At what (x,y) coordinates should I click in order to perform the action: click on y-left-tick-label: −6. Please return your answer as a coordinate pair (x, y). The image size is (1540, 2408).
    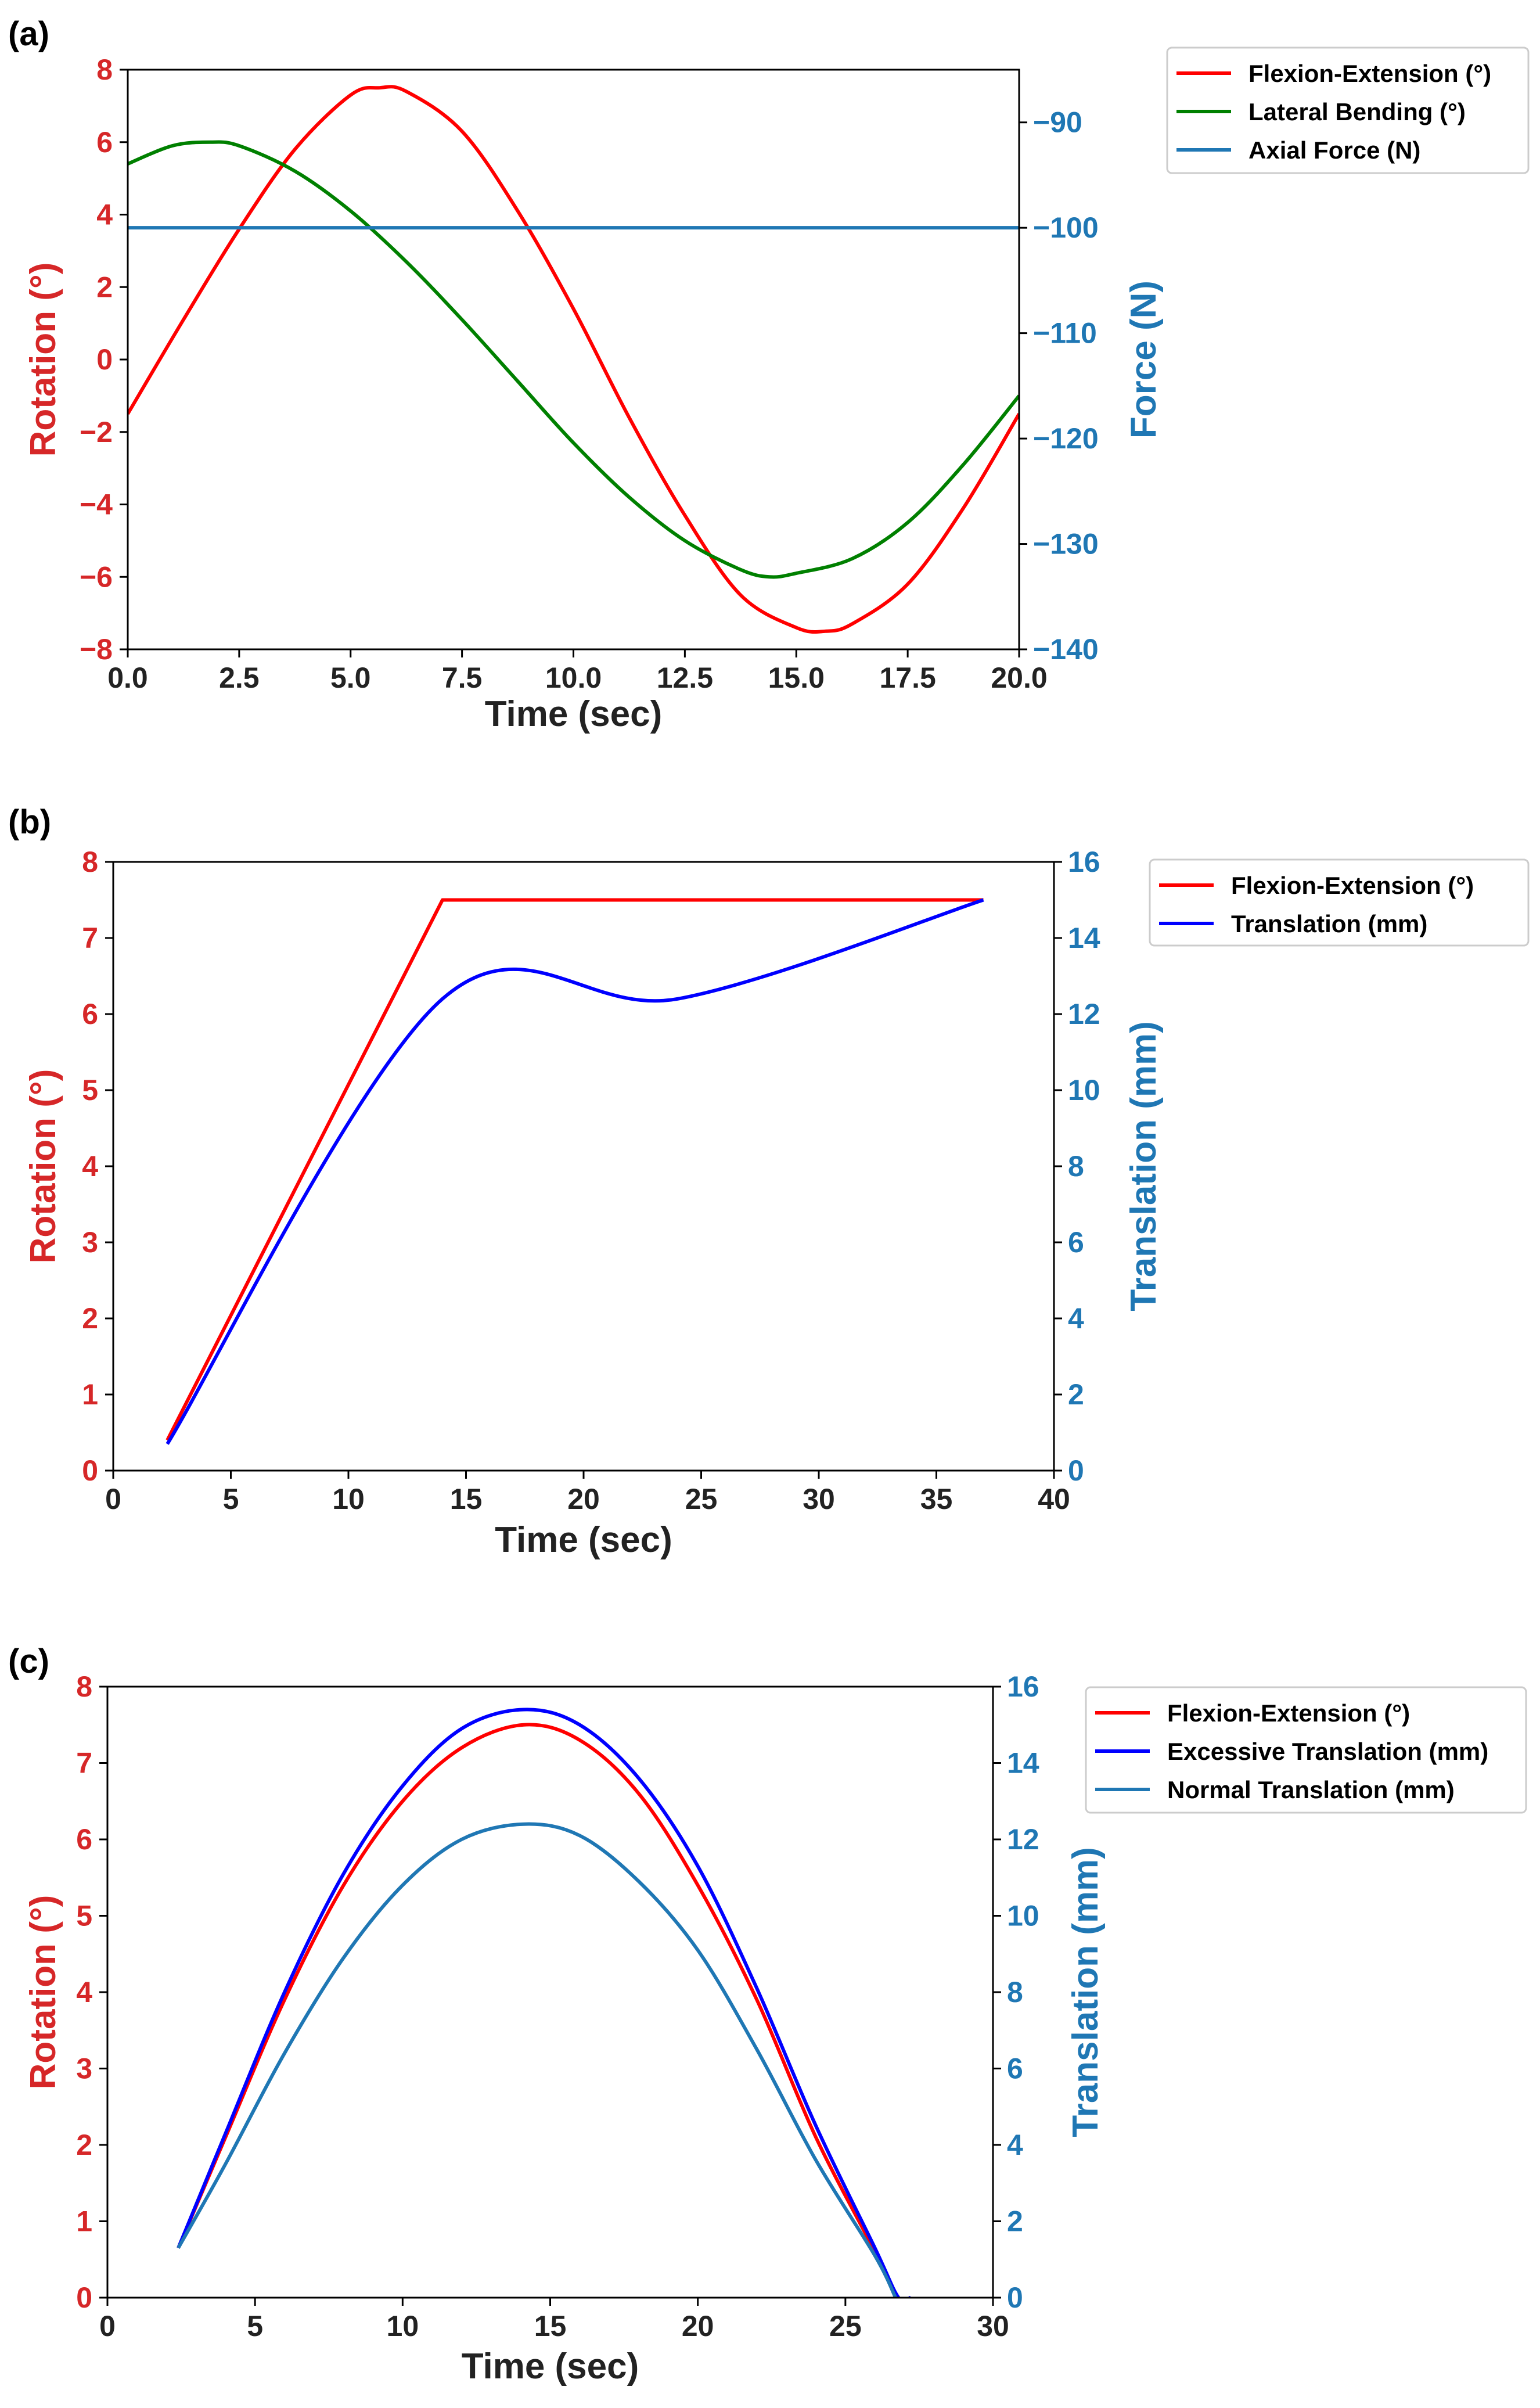
    Looking at the image, I should click on (96, 576).